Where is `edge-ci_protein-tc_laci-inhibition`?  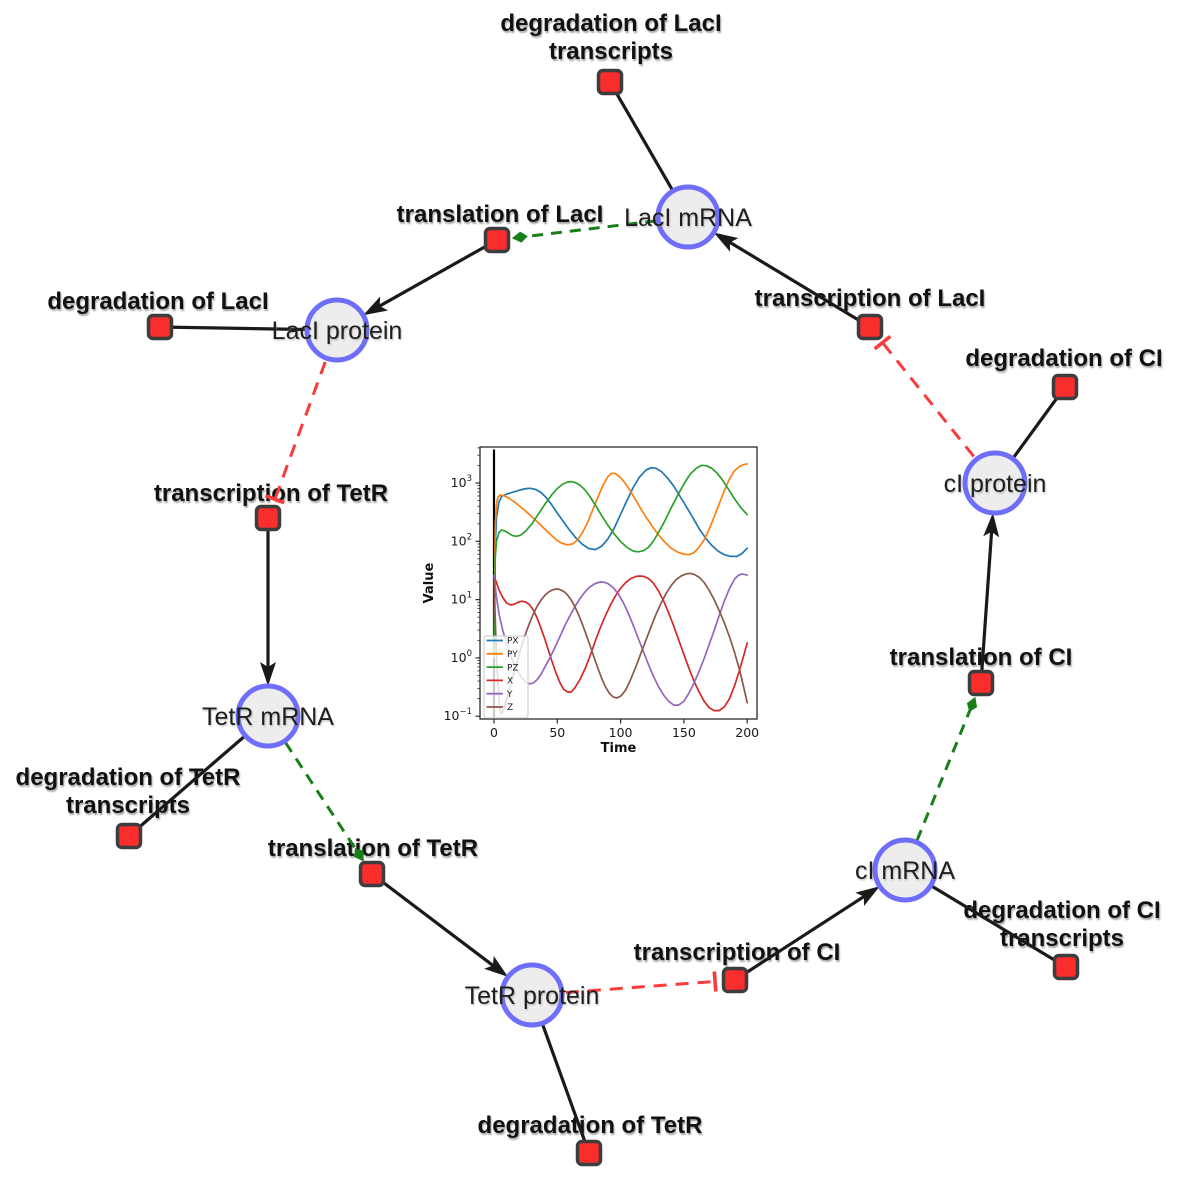 edge-ci_protein-tc_laci-inhibition is located at coordinates (924, 396).